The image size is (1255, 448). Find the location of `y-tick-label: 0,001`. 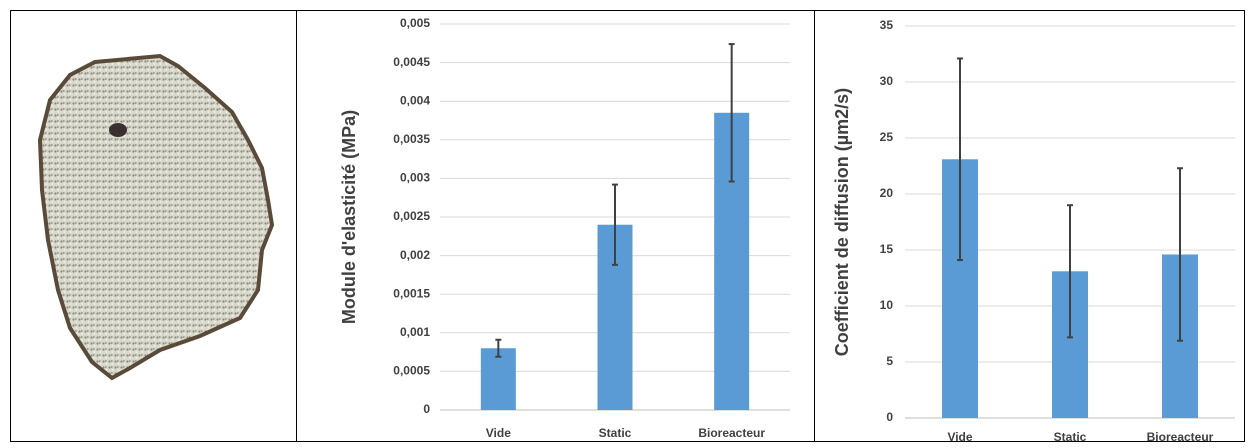

y-tick-label: 0,001 is located at coordinates (415, 332).